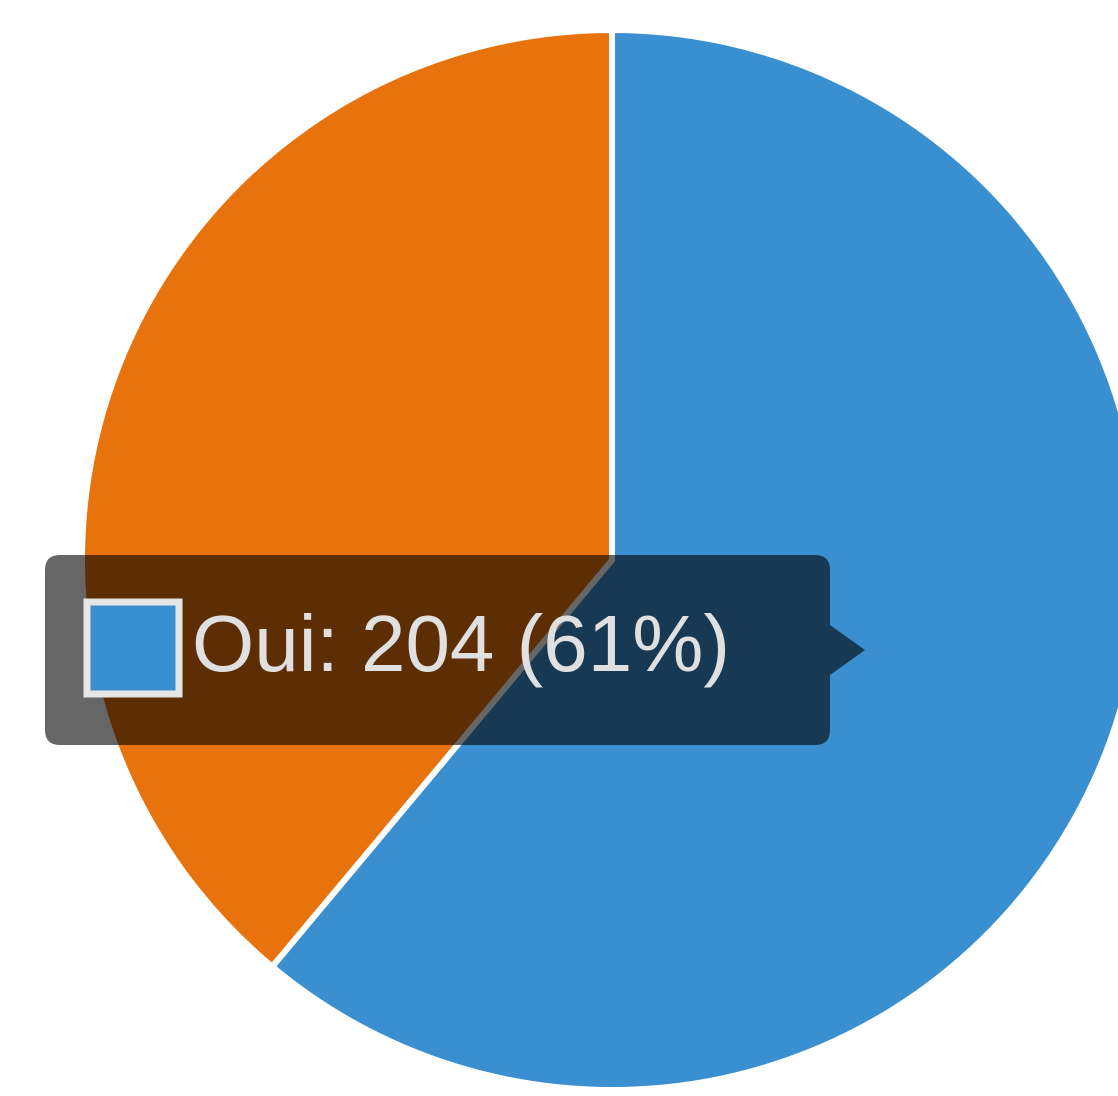 This screenshot has height=1096, width=1118. Describe the element at coordinates (133, 648) in the screenshot. I see `tooltip-swatch` at that location.